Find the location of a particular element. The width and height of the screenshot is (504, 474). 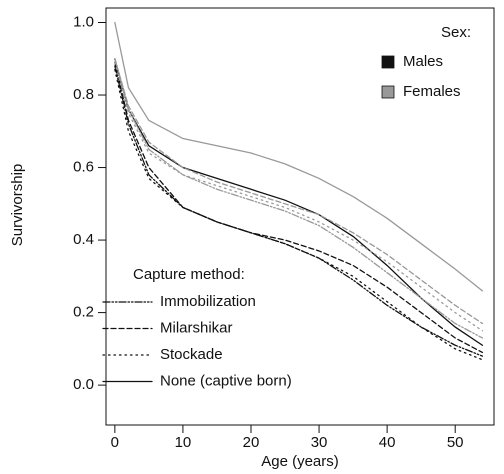

y-tick-label: 0.0 is located at coordinates (83, 384).